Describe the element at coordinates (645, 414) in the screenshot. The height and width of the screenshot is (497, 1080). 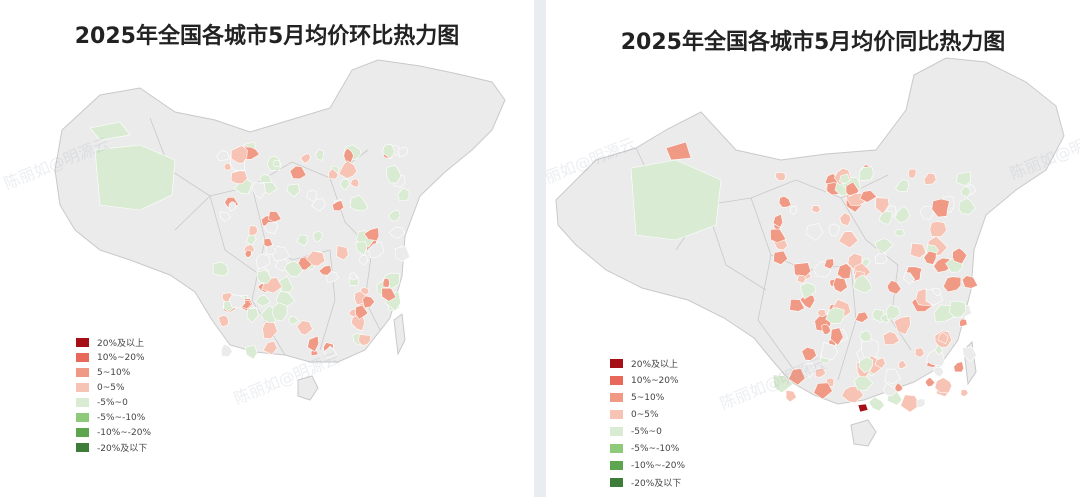
I see `legend-label: 0~5%` at that location.